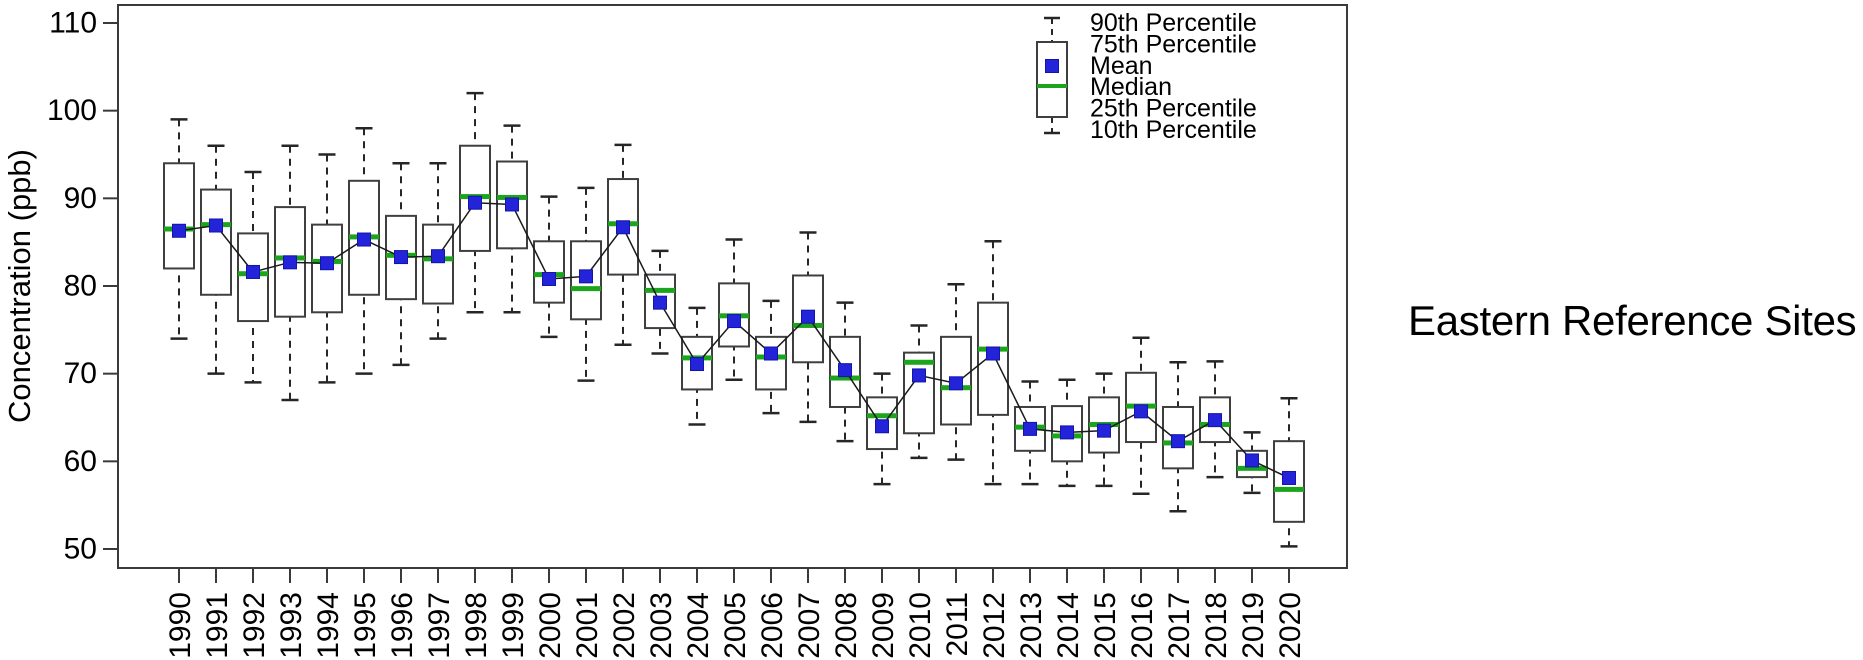 Image resolution: width=1863 pixels, height=660 pixels. Describe the element at coordinates (623, 227) in the screenshot. I see `mean-marker-2002` at that location.